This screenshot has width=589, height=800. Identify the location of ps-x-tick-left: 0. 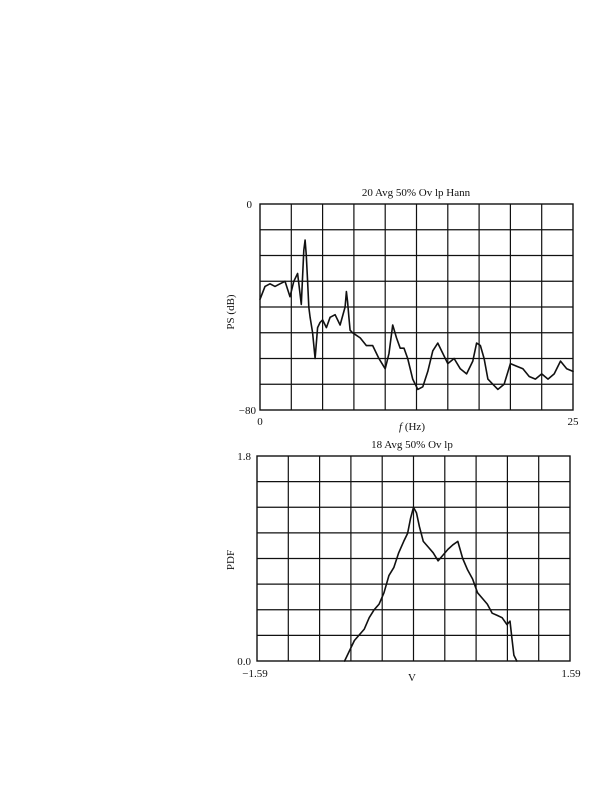
(260, 422).